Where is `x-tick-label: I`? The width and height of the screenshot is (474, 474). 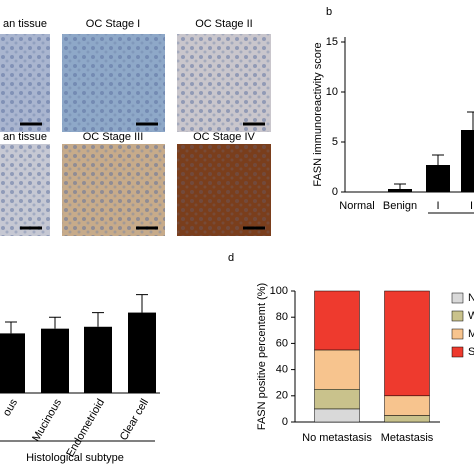
x-tick-label: I is located at coordinates (437, 206).